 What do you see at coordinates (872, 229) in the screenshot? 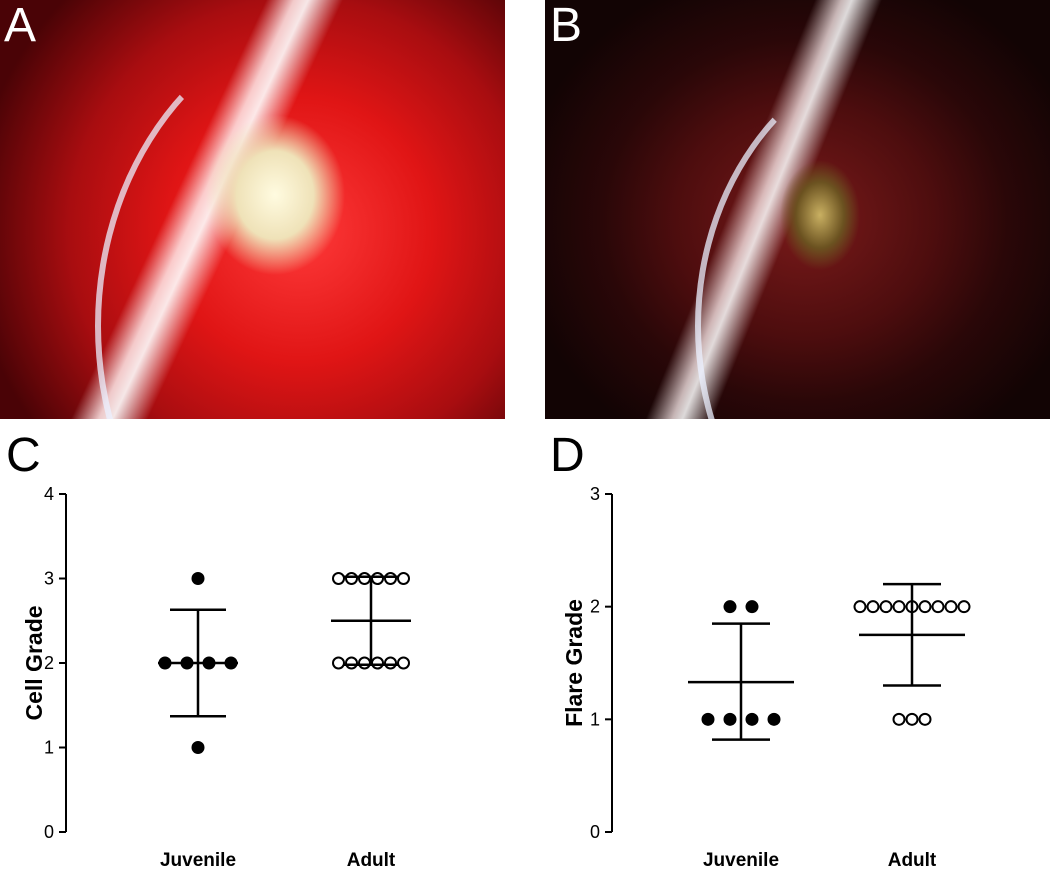
I see `slit-lamp-reflection-arc` at bounding box center [872, 229].